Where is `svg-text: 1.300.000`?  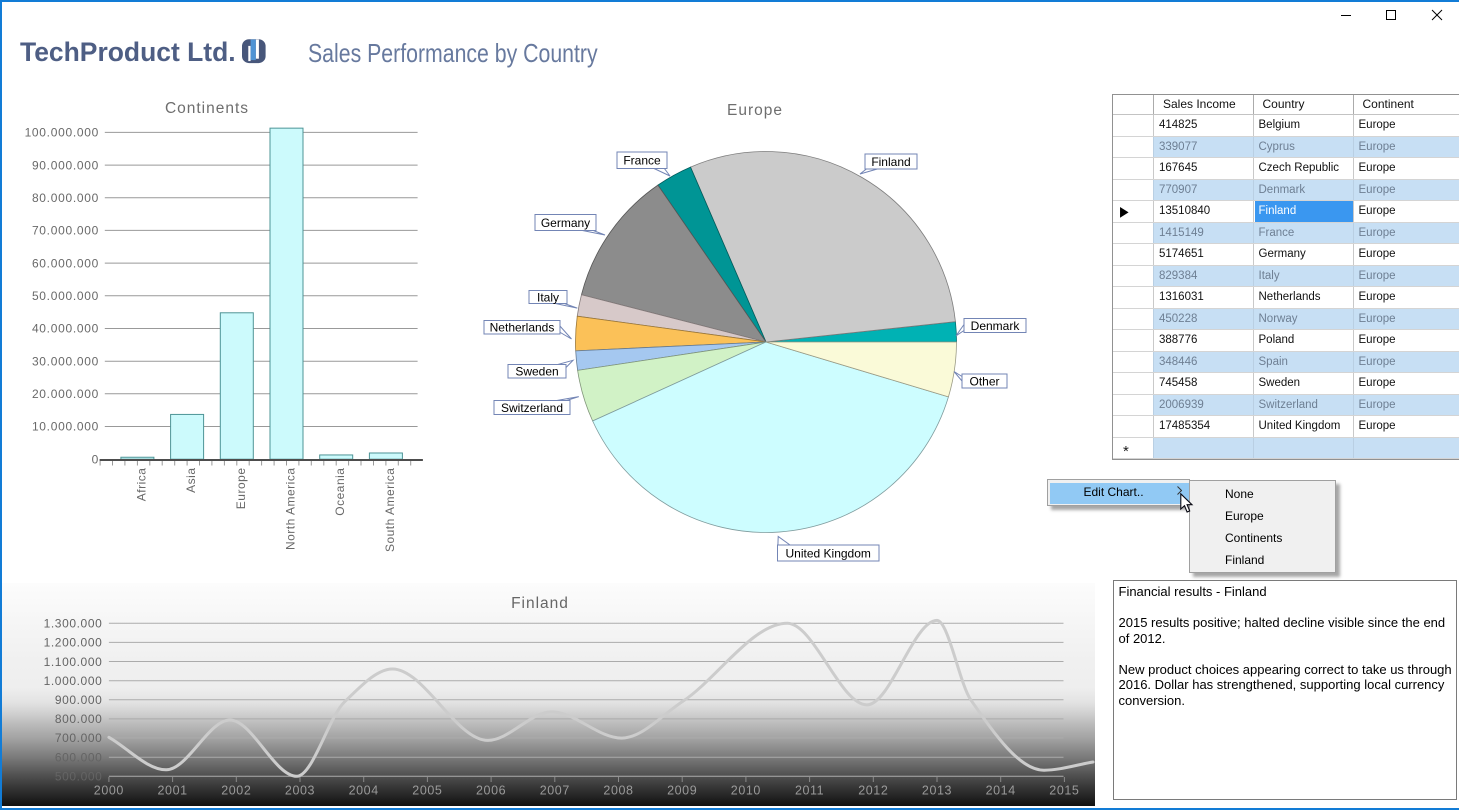 svg-text: 1.300.000 is located at coordinates (73, 624).